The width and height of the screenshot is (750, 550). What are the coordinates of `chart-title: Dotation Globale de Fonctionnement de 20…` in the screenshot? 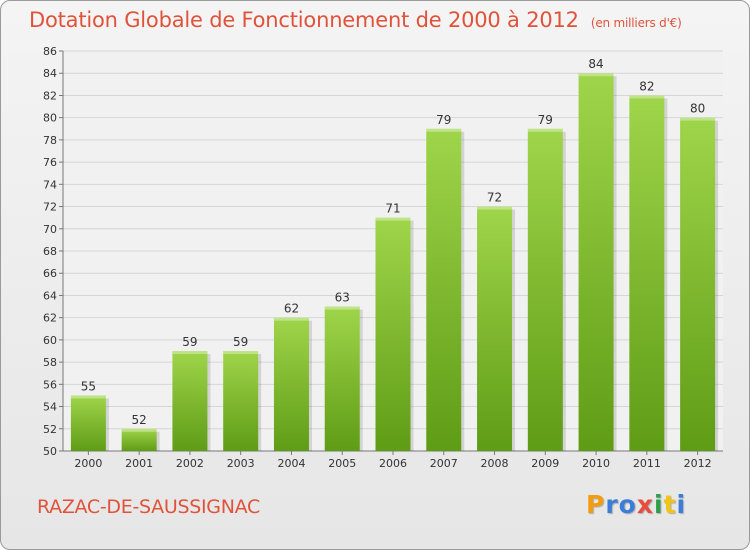 It's located at (355, 20).